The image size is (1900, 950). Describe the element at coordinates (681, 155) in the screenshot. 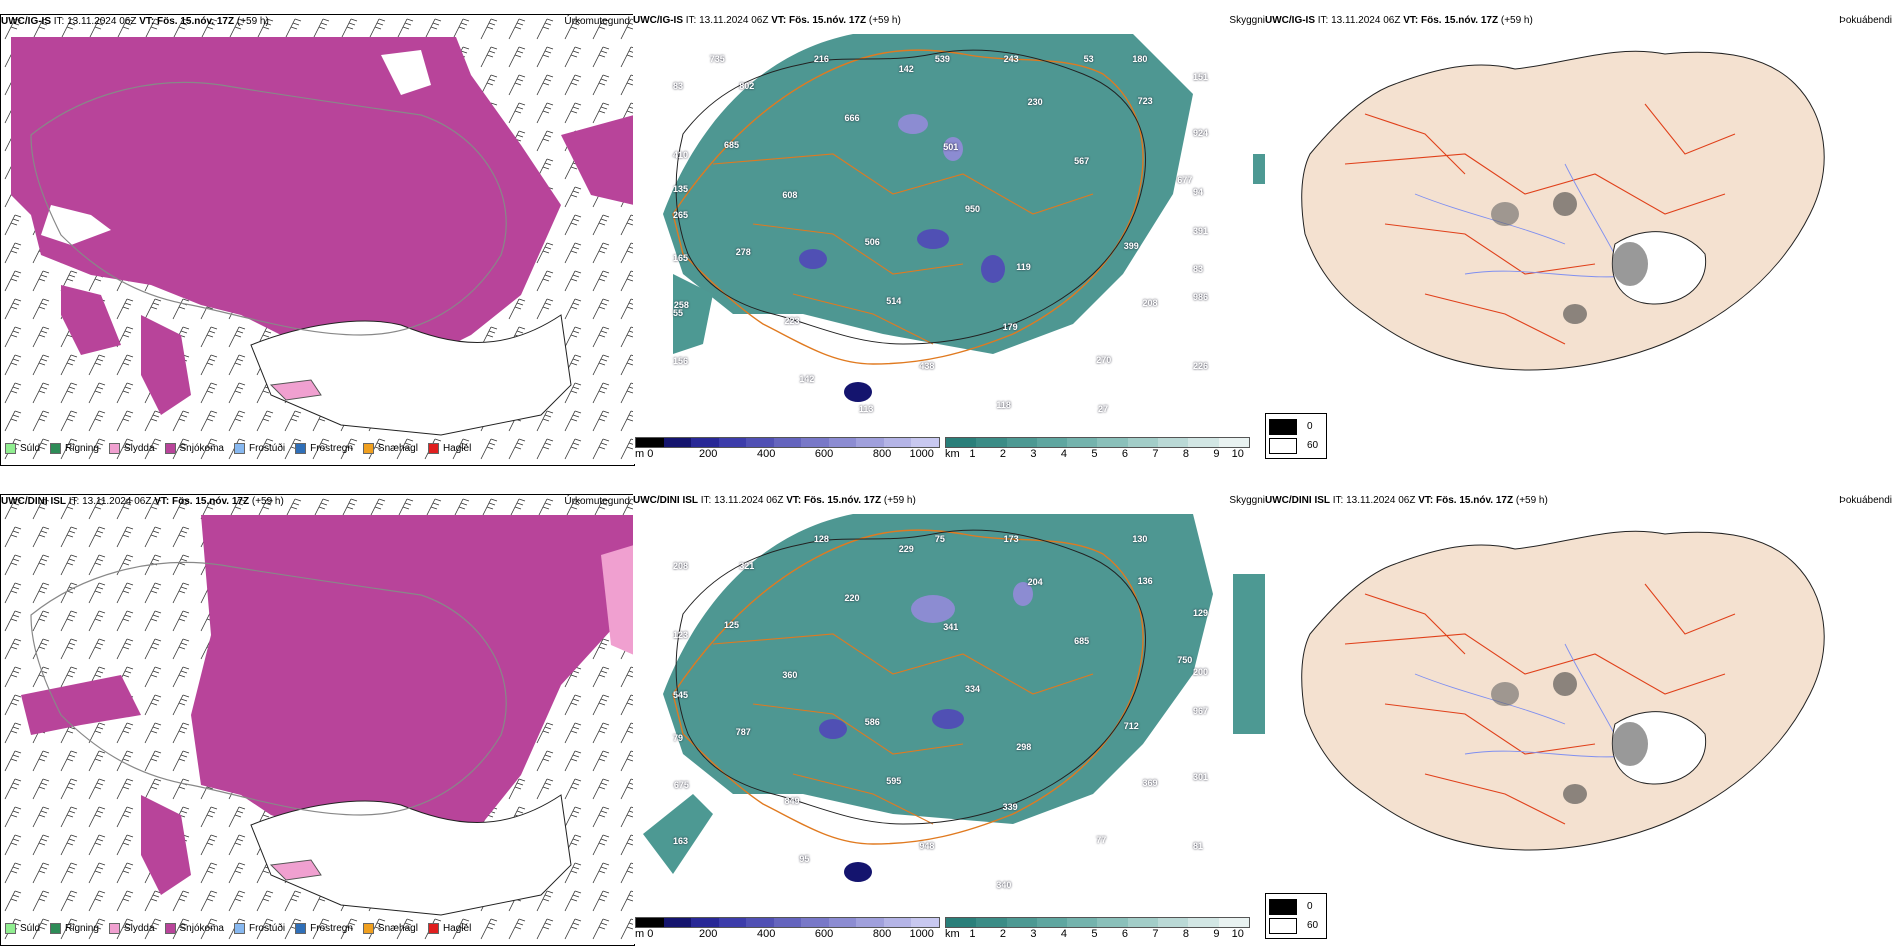

I see `cloud-base-label: 410` at that location.